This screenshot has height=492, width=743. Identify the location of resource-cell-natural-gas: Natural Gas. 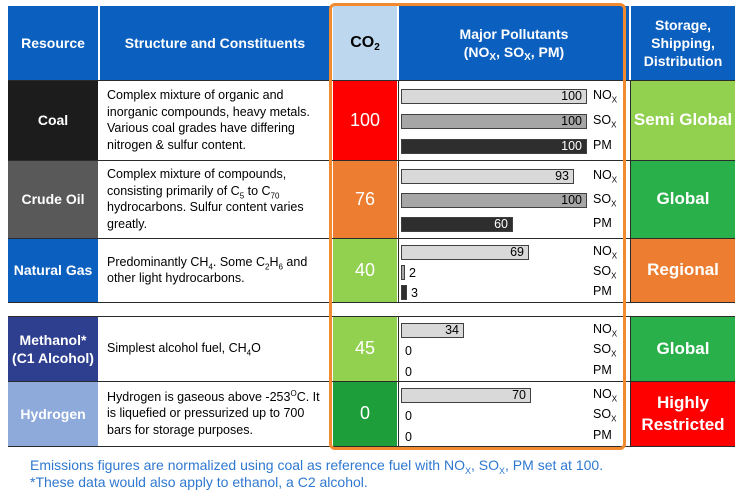
(53, 270).